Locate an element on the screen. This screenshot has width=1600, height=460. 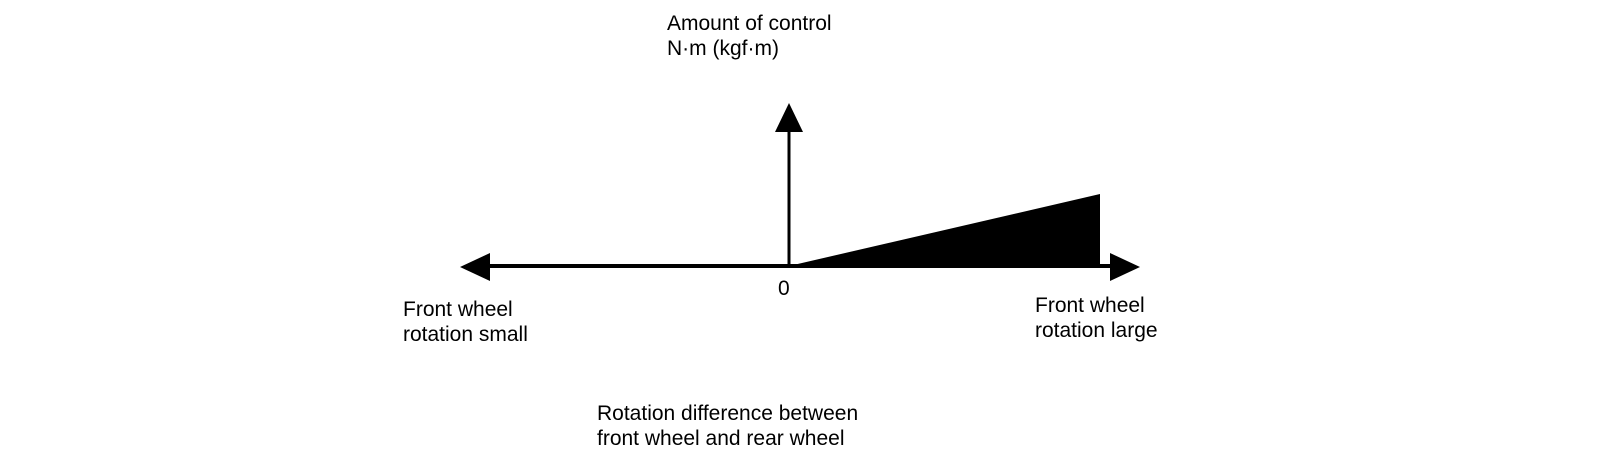
origin-label: 0 is located at coordinates (784, 288).